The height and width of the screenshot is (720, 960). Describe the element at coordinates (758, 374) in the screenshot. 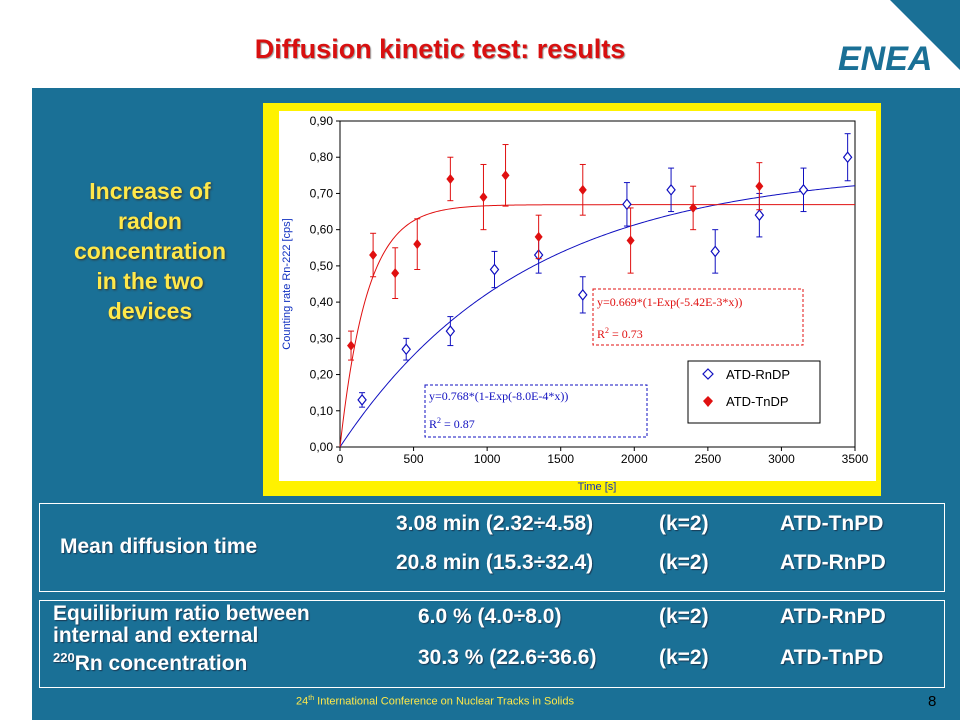

I see `legend-label-rnpd: ATD-RnDP` at that location.